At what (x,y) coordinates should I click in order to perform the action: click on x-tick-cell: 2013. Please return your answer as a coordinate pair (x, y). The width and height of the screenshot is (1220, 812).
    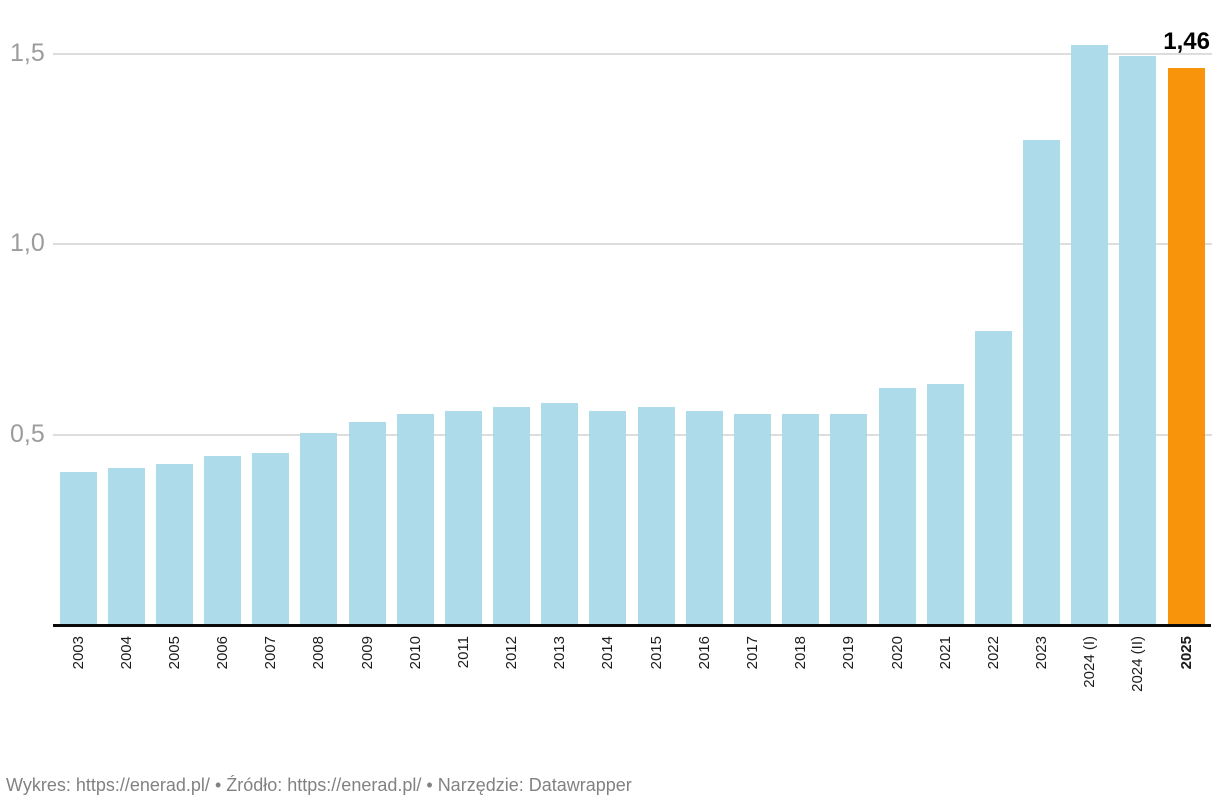
    Looking at the image, I should click on (560, 664).